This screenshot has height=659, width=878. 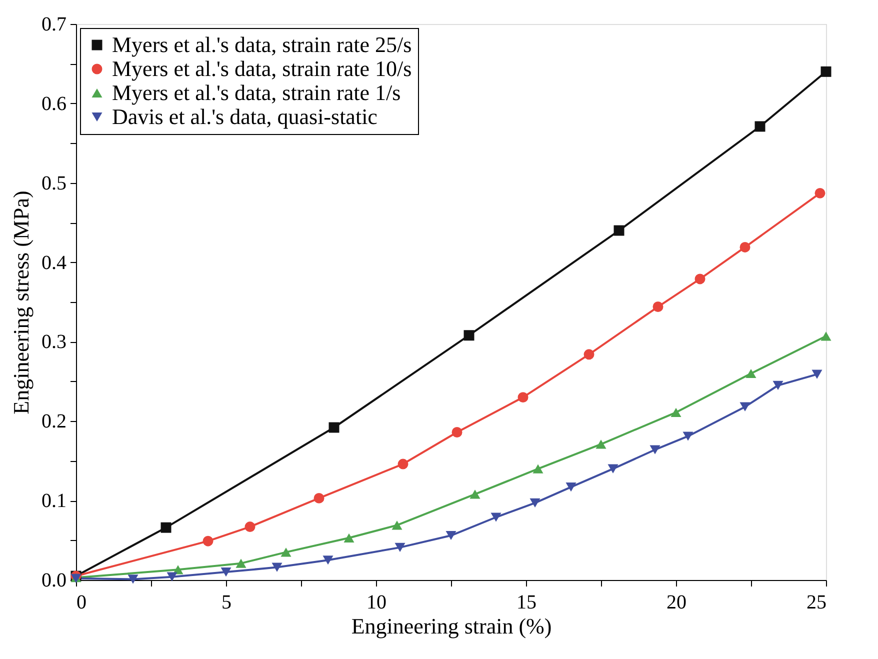 What do you see at coordinates (262, 44) in the screenshot?
I see `legend-label: Myers et al.'s data, strain rate 25/s` at bounding box center [262, 44].